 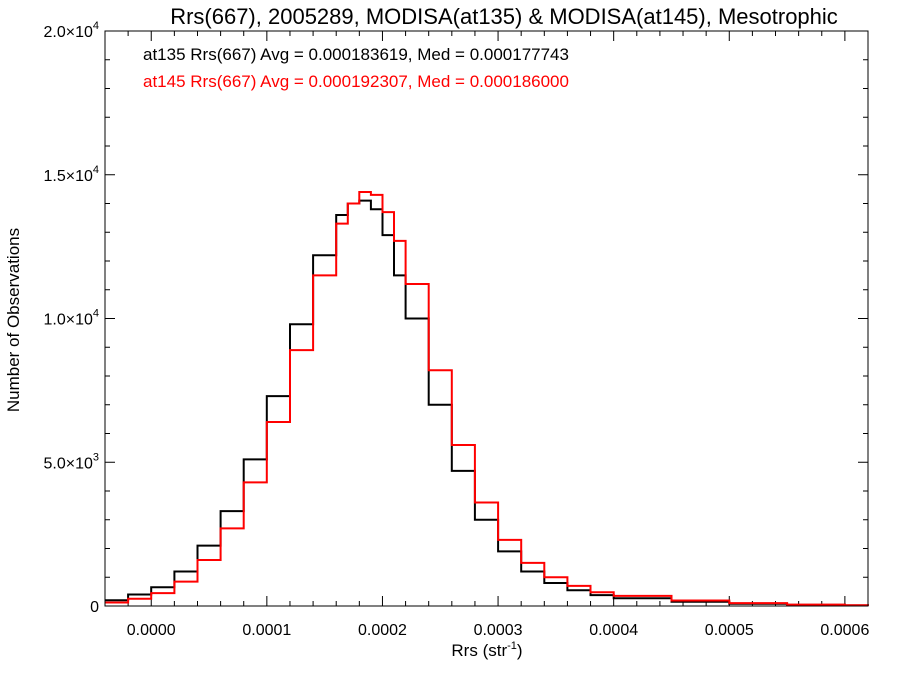 What do you see at coordinates (151, 630) in the screenshot?
I see `x-tick-label: 0.0000` at bounding box center [151, 630].